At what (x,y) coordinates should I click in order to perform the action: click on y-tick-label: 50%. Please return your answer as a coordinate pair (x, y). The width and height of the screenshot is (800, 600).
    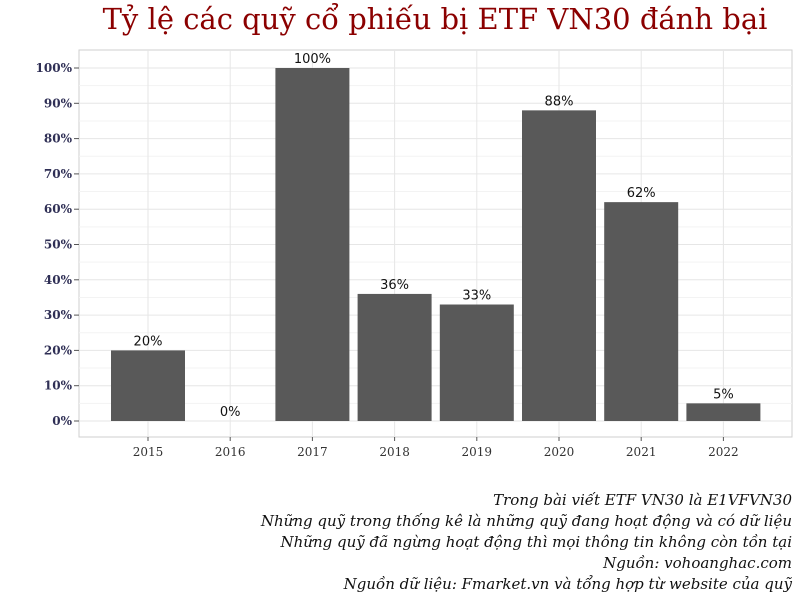
    Looking at the image, I should click on (58, 245).